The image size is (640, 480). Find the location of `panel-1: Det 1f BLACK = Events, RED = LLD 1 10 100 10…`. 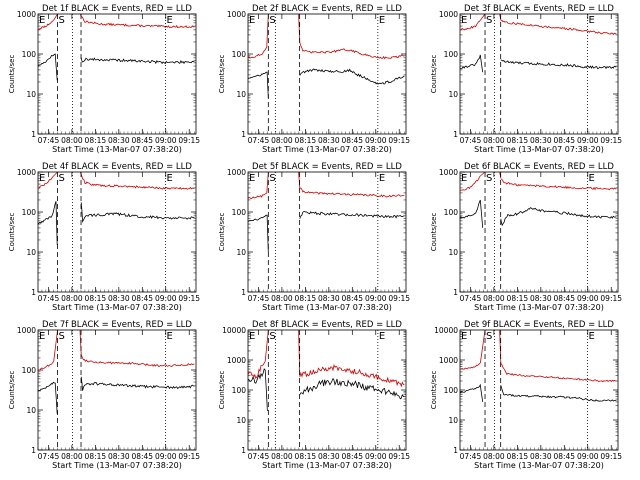

panel-1: Det 1f BLACK = Events, RED = LLD 1 10 100 10… is located at coordinates (104, 79).